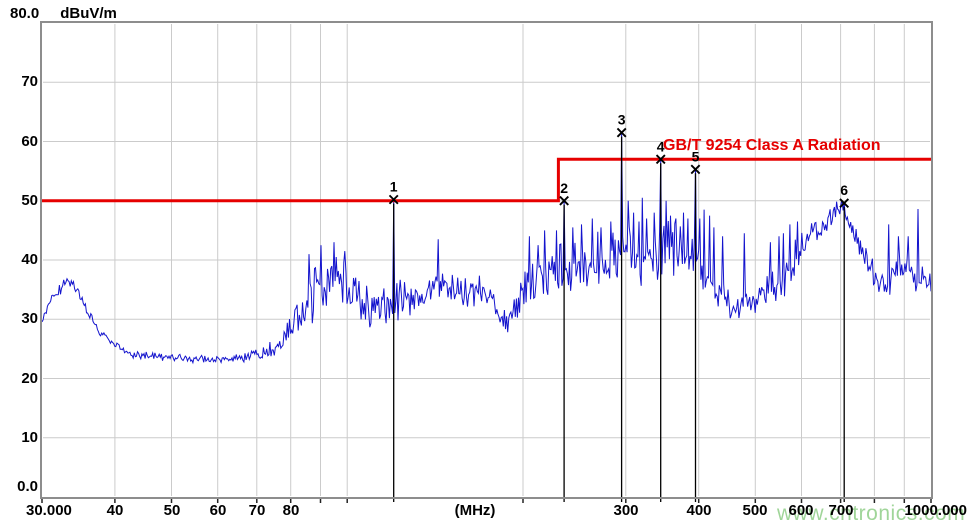 The width and height of the screenshot is (969, 530). What do you see at coordinates (564, 188) in the screenshot?
I see `svg-text: 2` at bounding box center [564, 188].